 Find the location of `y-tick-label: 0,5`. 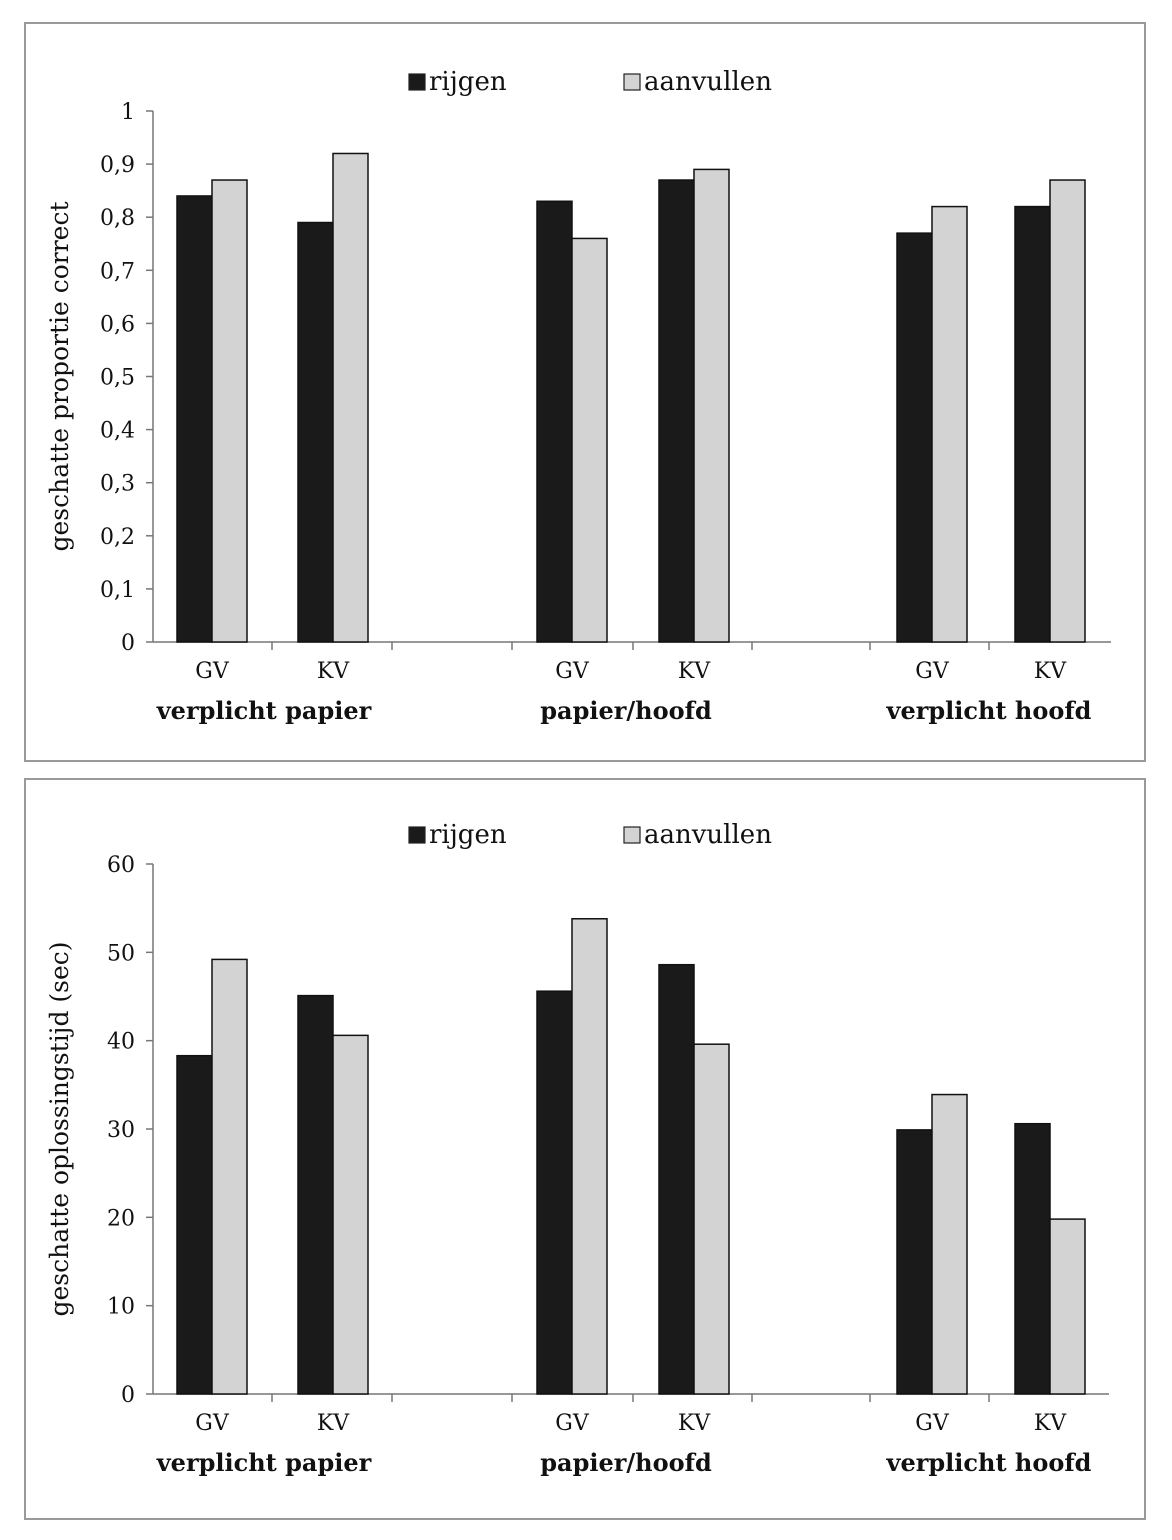

y-tick-label: 0,5 is located at coordinates (117, 378).